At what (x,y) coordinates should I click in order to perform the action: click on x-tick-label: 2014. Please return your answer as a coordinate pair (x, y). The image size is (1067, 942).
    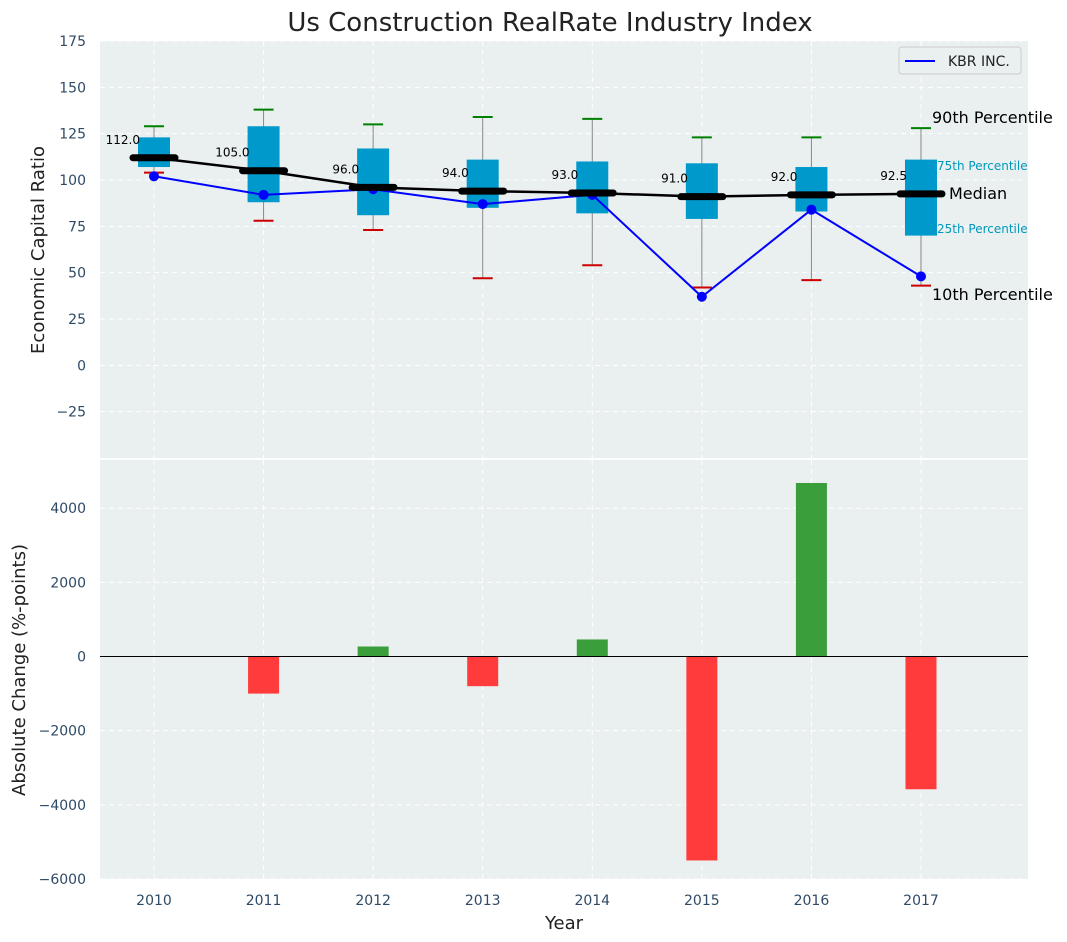
    Looking at the image, I should click on (592, 901).